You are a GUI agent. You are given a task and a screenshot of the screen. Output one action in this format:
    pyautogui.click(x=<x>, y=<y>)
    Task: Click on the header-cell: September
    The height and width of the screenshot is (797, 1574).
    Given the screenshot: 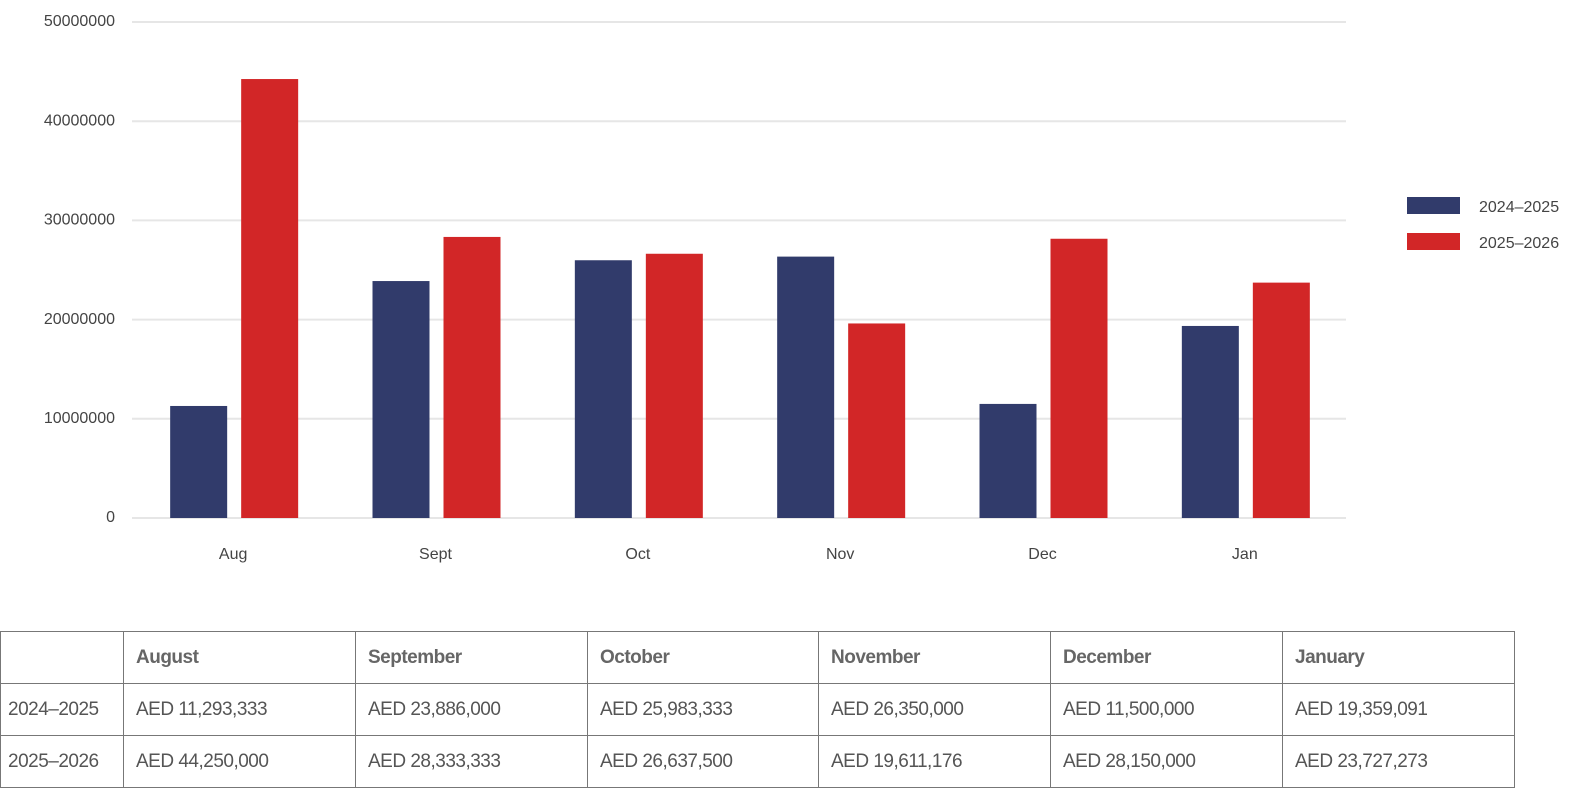 What is the action you would take?
    pyautogui.click(x=471, y=657)
    